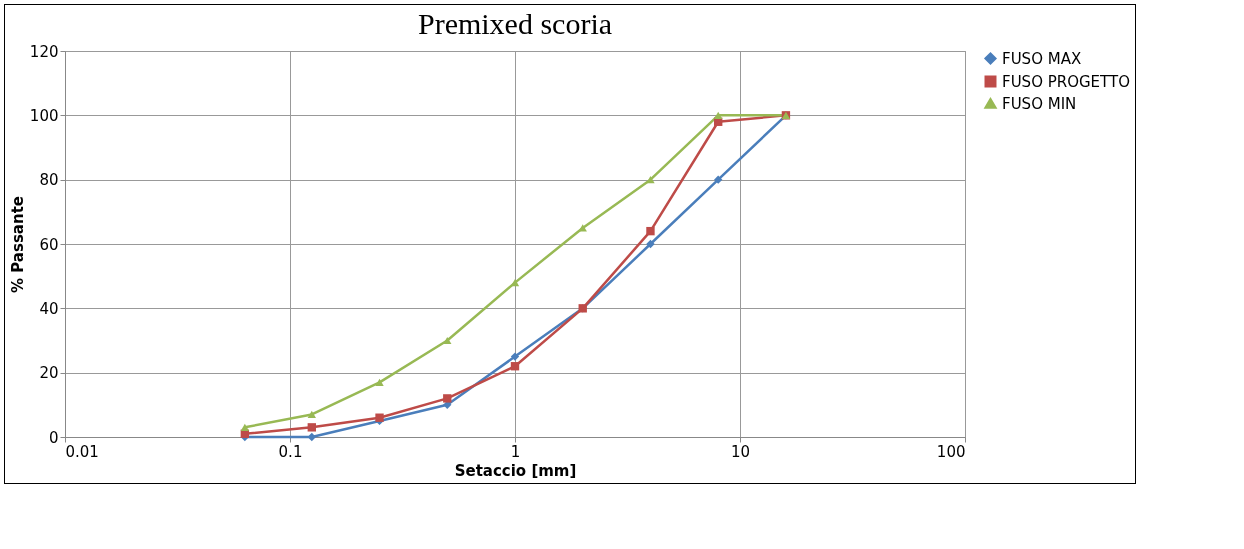  What do you see at coordinates (17, 244) in the screenshot?
I see `y-axis-title: % Passante` at bounding box center [17, 244].